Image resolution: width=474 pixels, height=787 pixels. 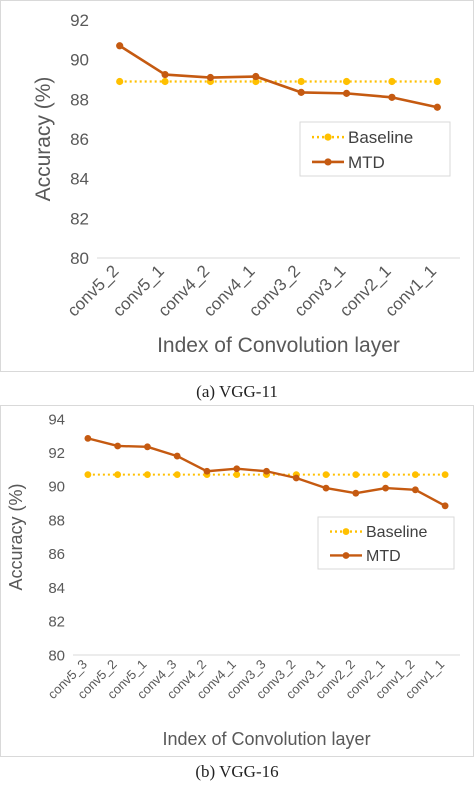 I want to click on legend-vgg11: Baseline MTD, so click(x=375, y=149).